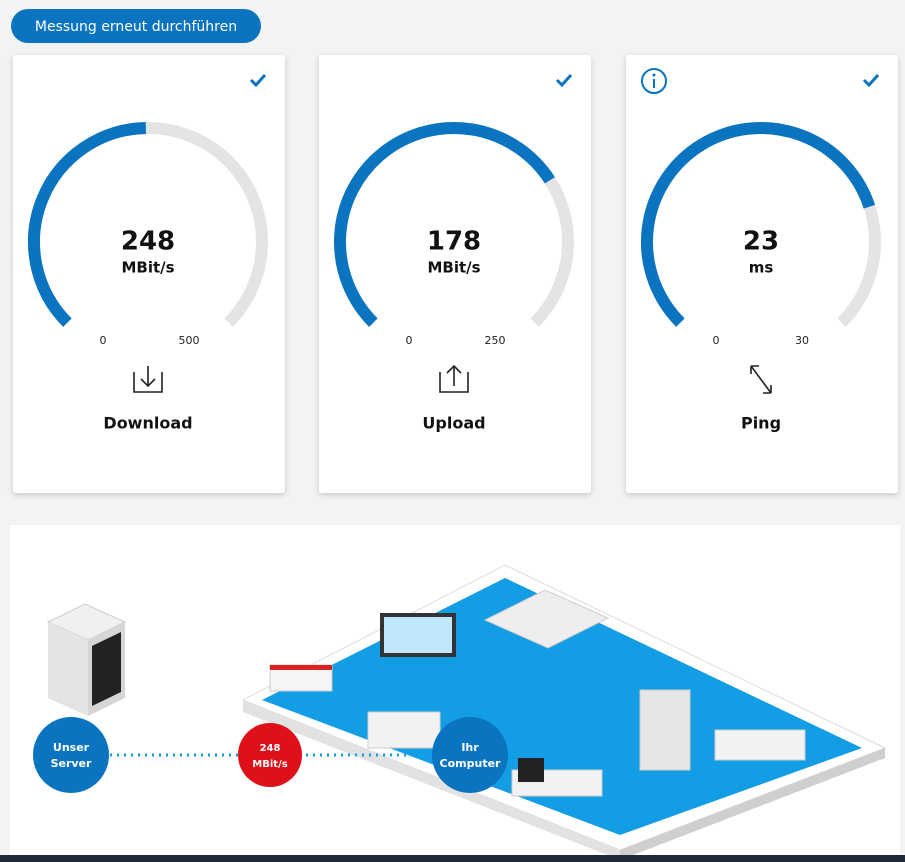 The image size is (905, 862). Describe the element at coordinates (665, 730) in the screenshot. I see `fridge` at that location.